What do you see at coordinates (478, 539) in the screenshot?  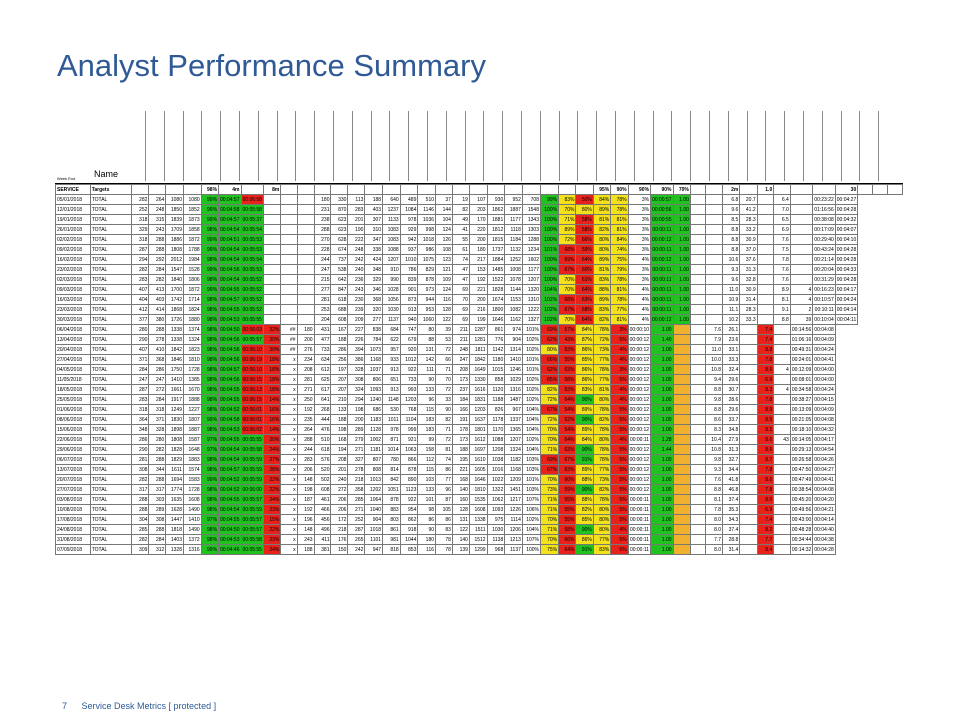 I see `metric-cell: 1512` at bounding box center [478, 539].